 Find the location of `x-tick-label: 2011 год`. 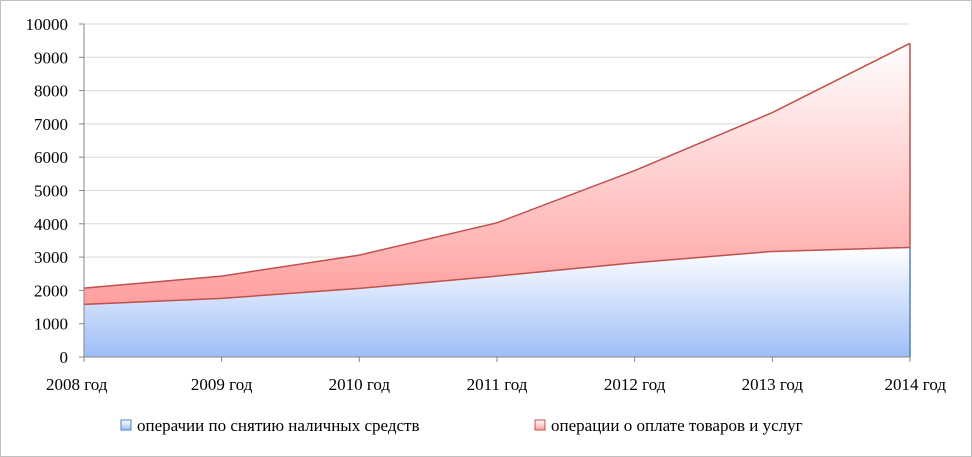

x-tick-label: 2011 год is located at coordinates (497, 384).